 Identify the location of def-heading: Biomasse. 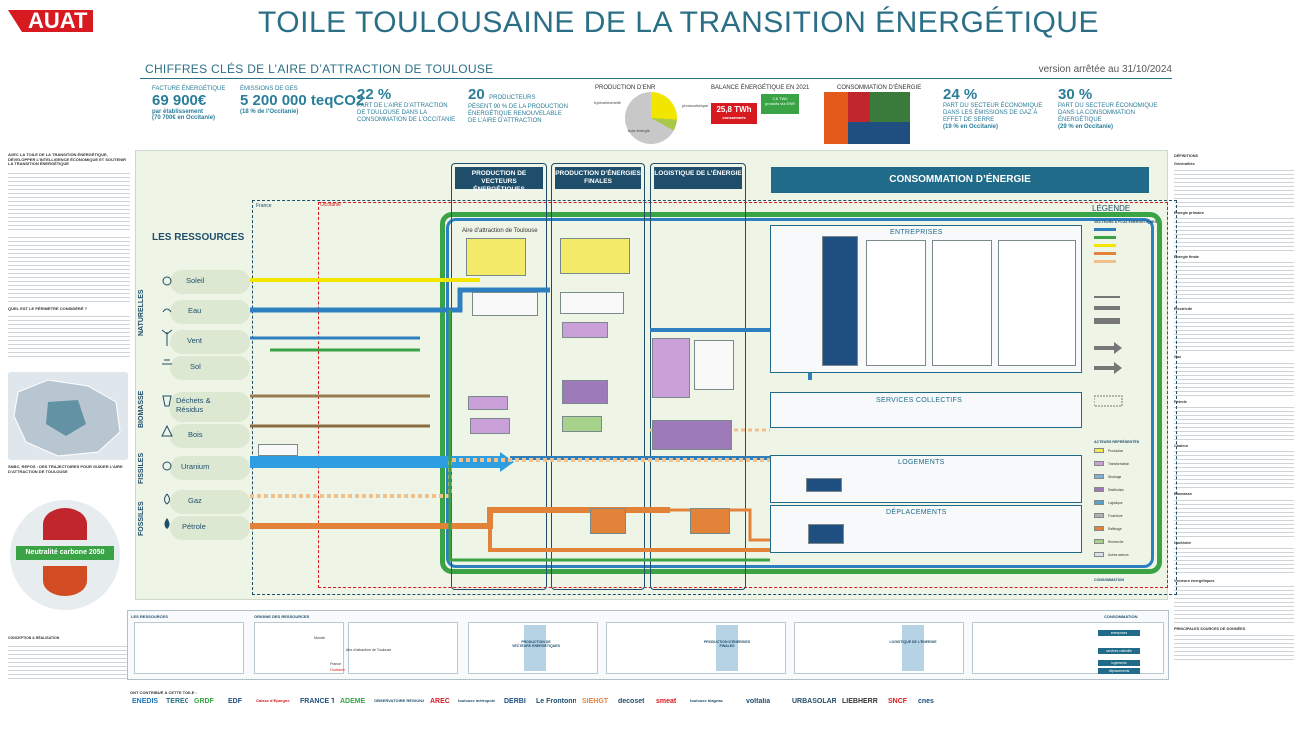
(1183, 494).